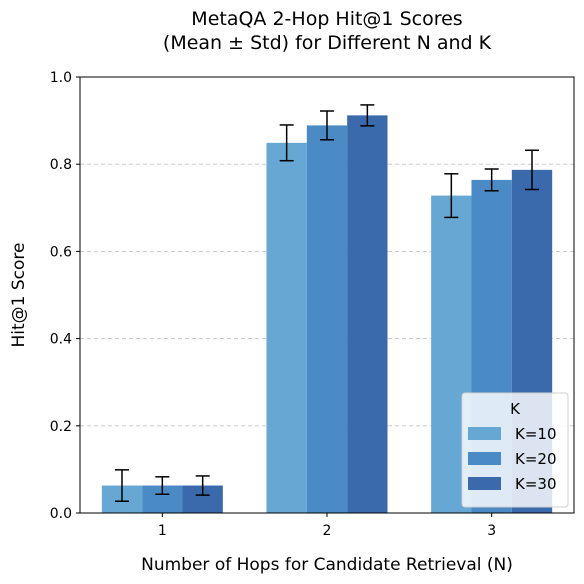  I want to click on chart-title-line-1: MetaQA 2-Hop Hit@1 Scores, so click(326, 19).